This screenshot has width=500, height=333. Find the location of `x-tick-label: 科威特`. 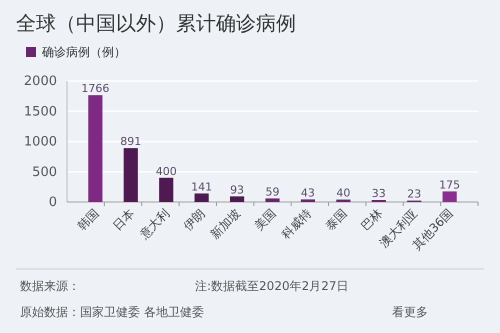

x-tick-label: 科威特 is located at coordinates (296, 224).